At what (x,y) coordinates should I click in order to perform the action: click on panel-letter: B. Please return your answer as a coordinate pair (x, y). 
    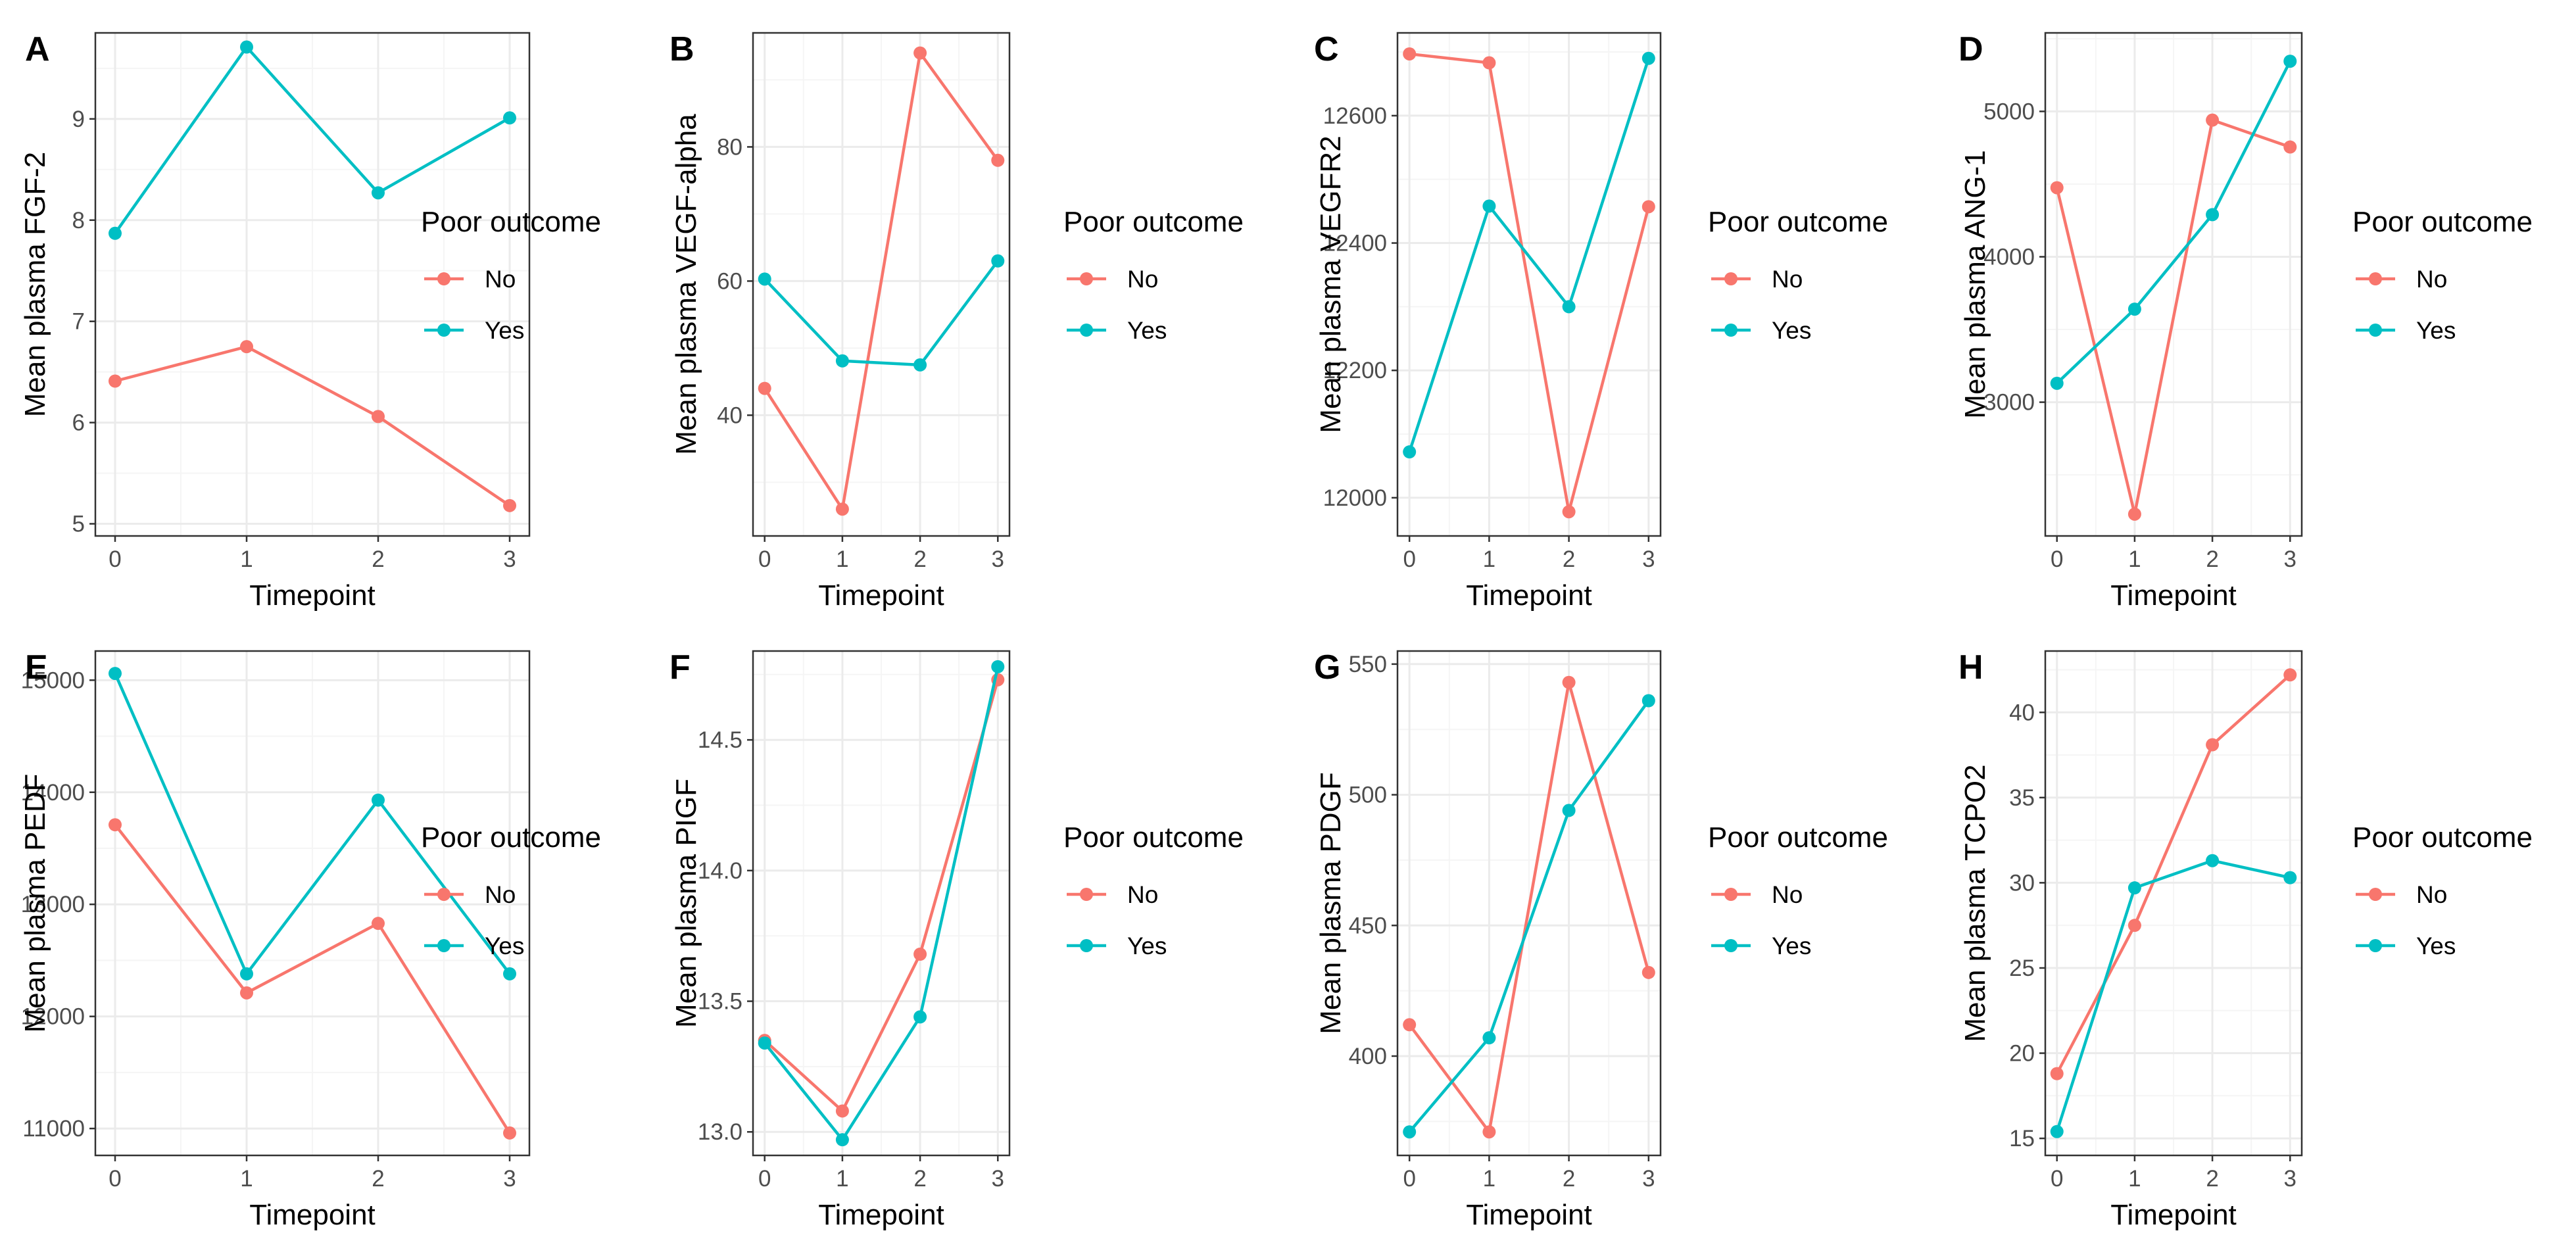
    Looking at the image, I should click on (681, 49).